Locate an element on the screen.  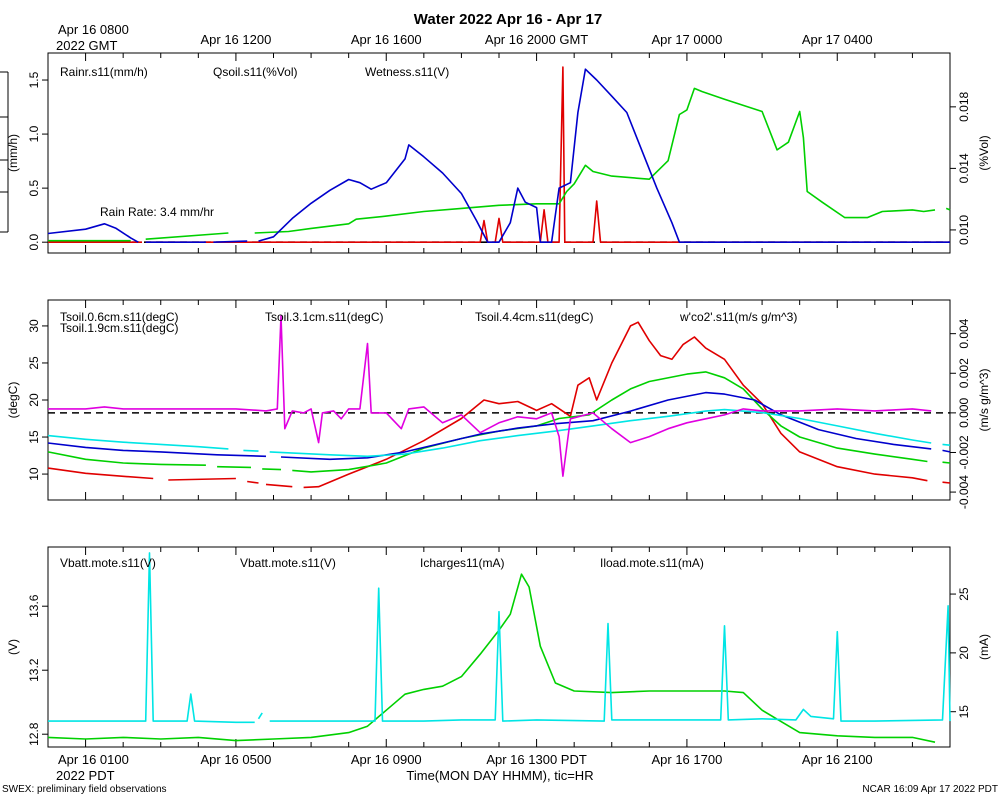
y-left-tick-label: 1.5 is located at coordinates (34, 79).